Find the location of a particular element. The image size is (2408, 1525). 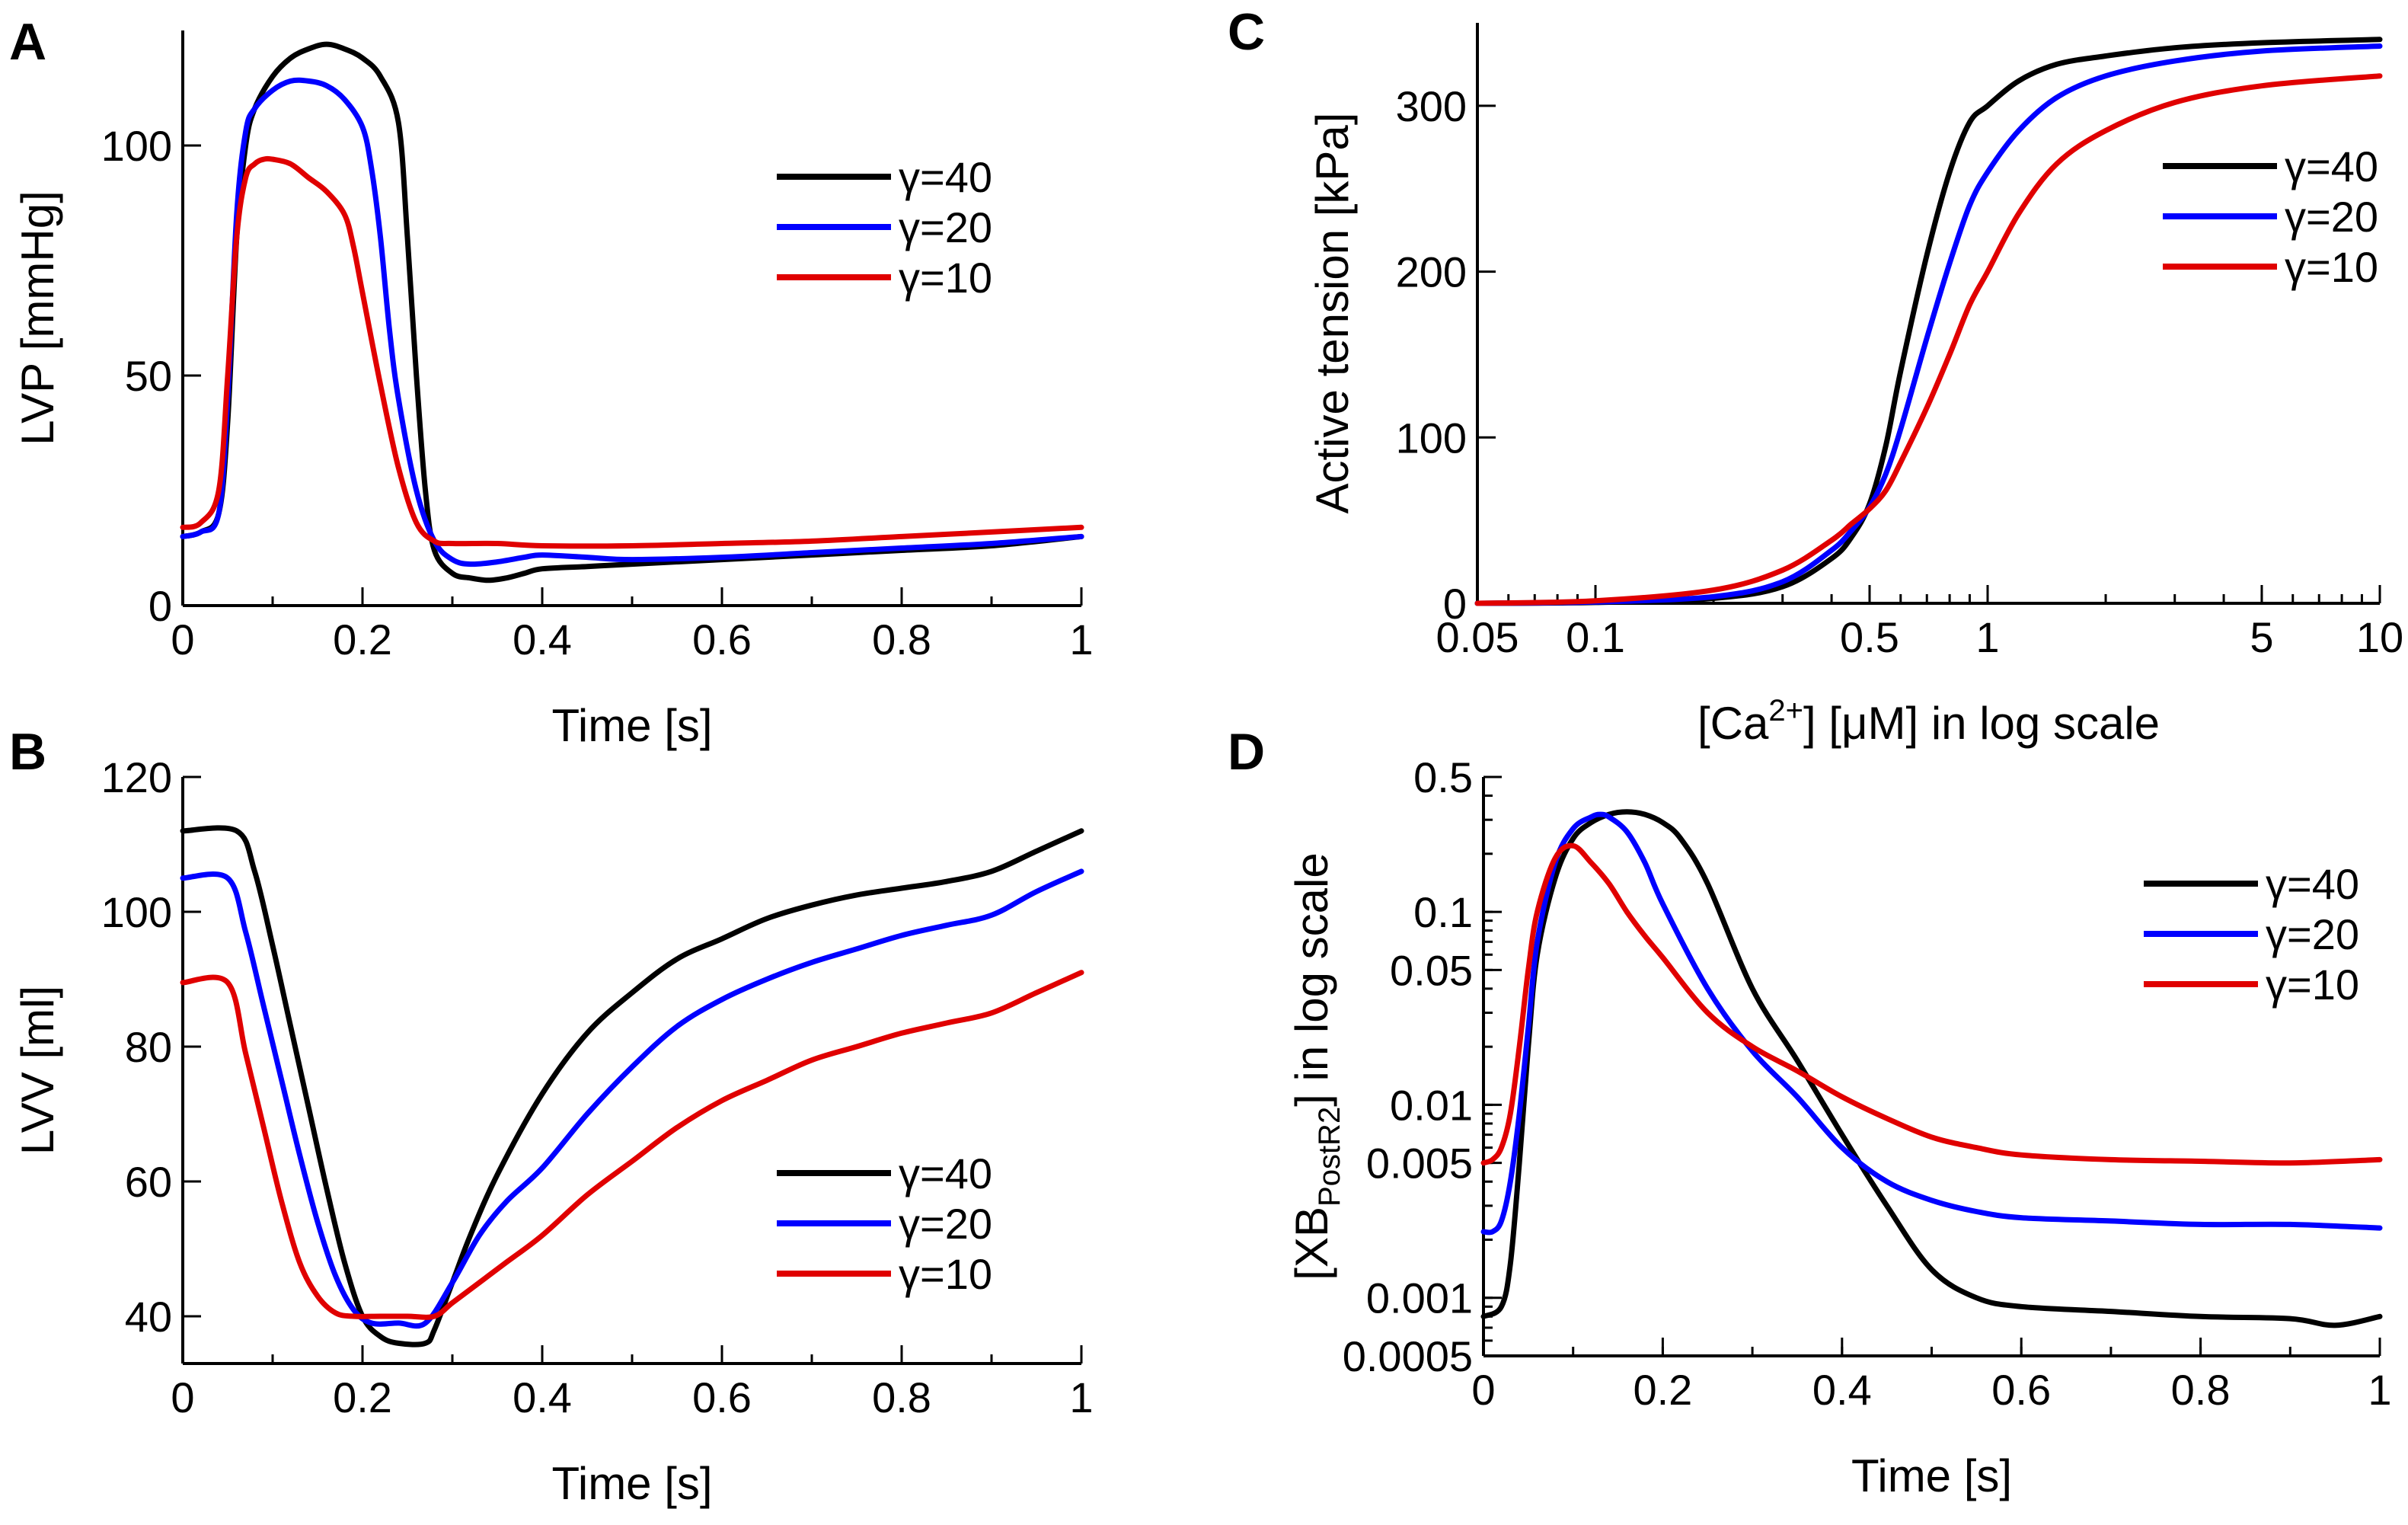

y-tick-label: 0.0005 is located at coordinates (1408, 1356).